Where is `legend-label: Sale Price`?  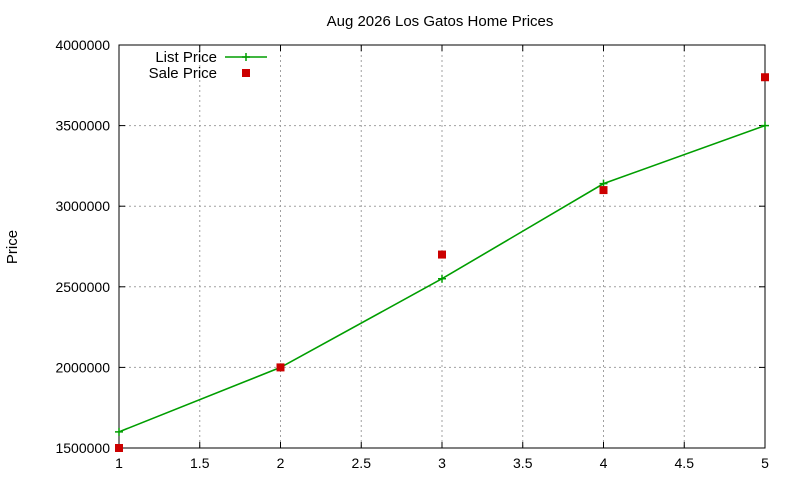
legend-label: Sale Price is located at coordinates (183, 73).